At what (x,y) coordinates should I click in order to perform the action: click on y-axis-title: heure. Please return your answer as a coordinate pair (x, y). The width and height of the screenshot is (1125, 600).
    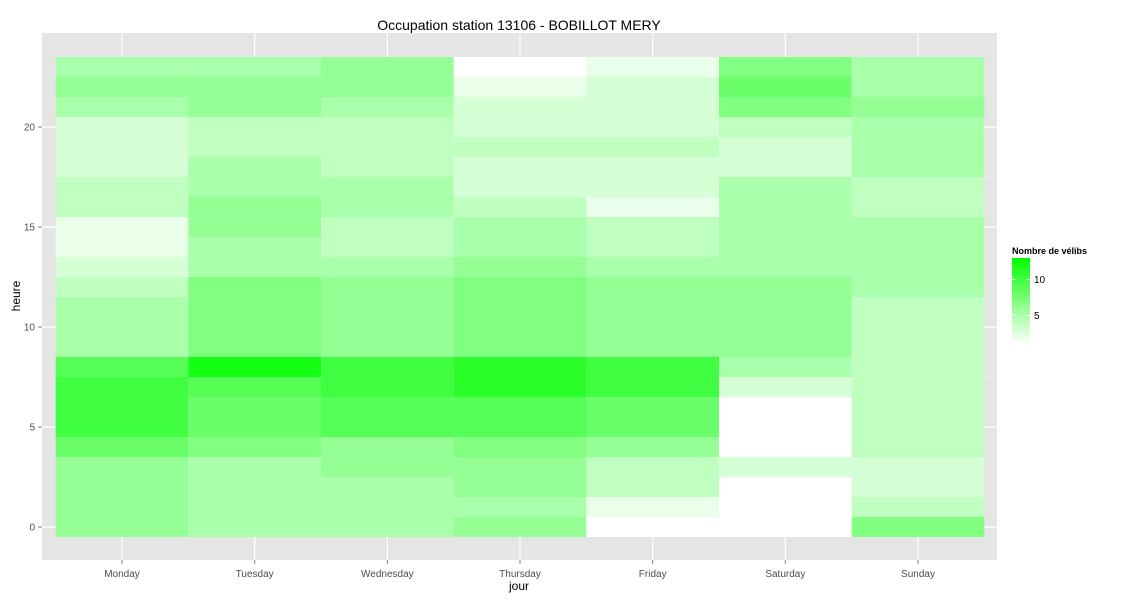
    Looking at the image, I should click on (16, 295).